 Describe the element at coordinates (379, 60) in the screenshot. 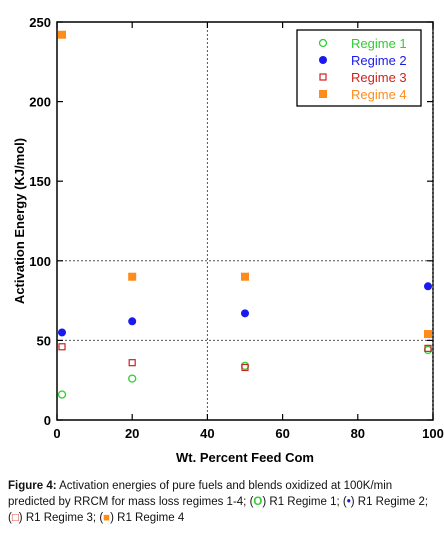

I see `legend-entry-label: Regime 2` at that location.